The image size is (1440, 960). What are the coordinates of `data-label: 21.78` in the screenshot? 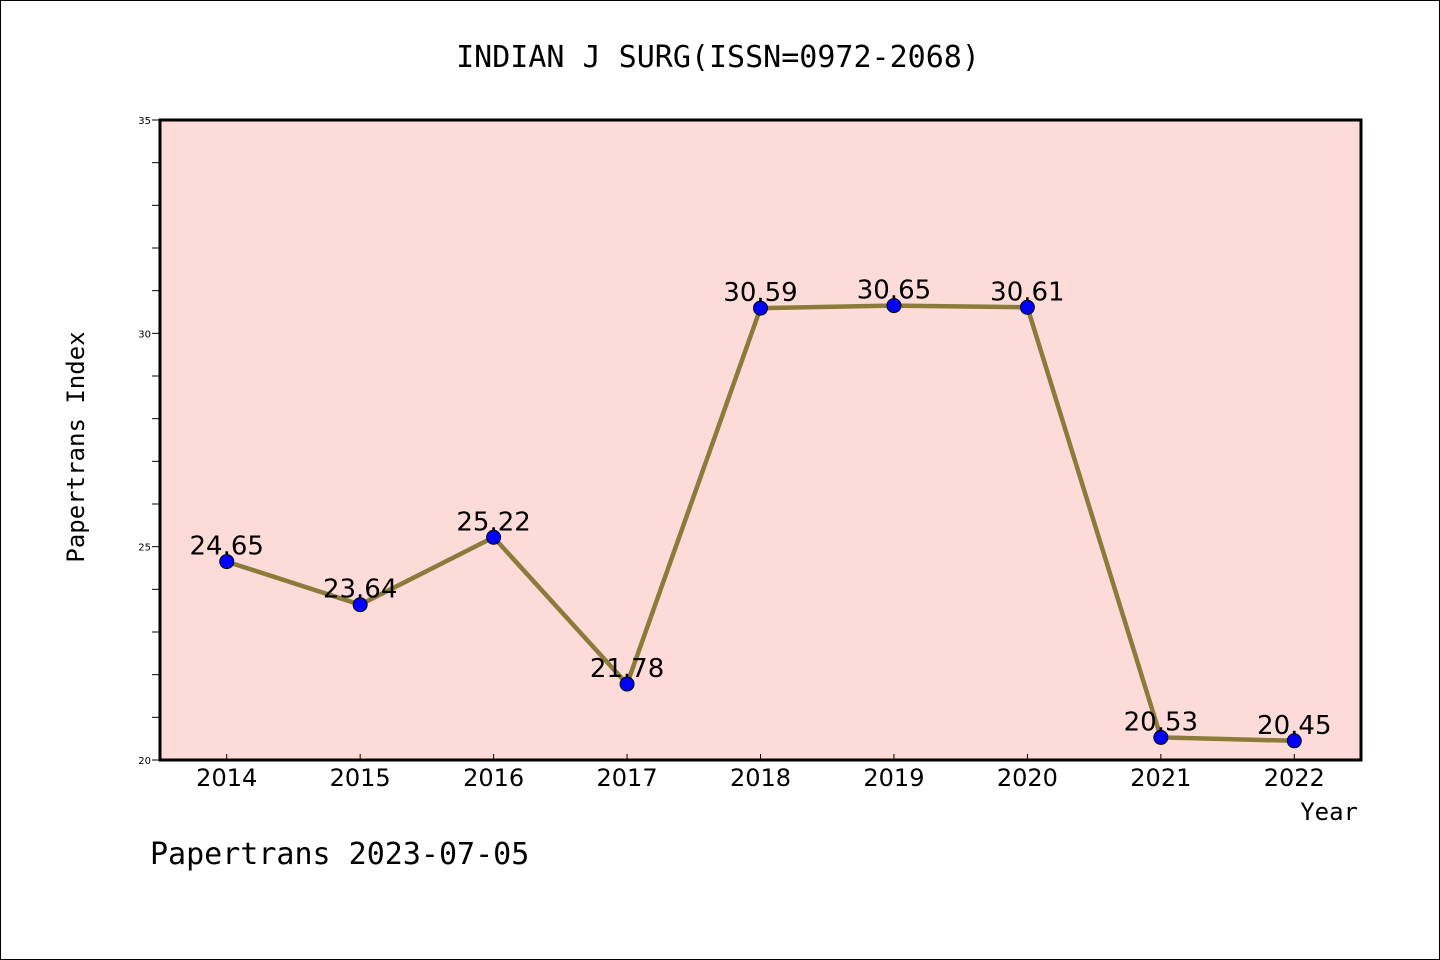 It's located at (627, 669).